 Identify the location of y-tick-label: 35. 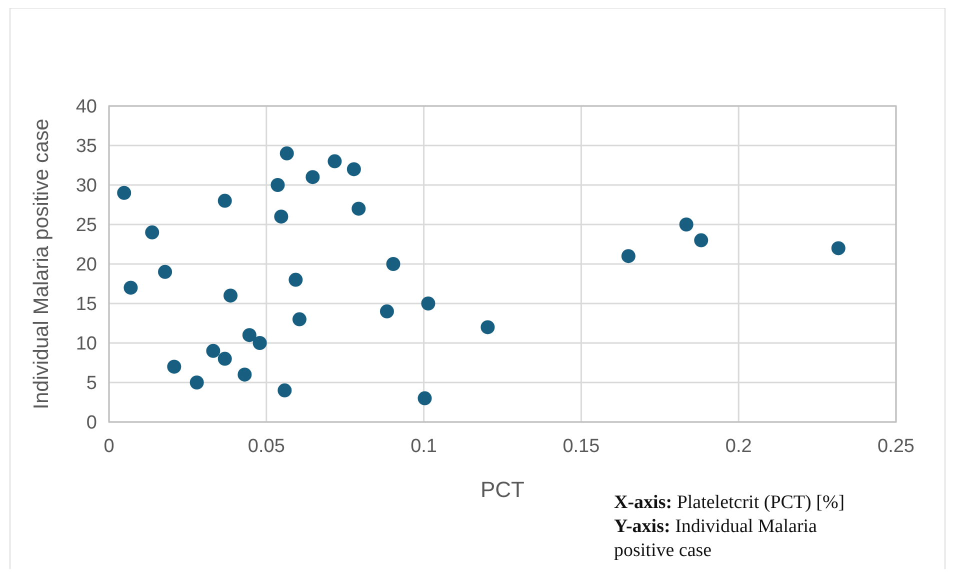
(86, 147).